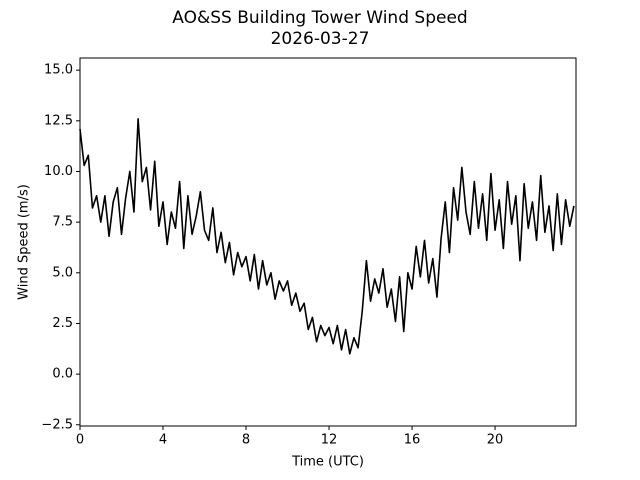 The image size is (640, 480). What do you see at coordinates (62, 222) in the screenshot?
I see `y-tick-label: 7.5` at bounding box center [62, 222].